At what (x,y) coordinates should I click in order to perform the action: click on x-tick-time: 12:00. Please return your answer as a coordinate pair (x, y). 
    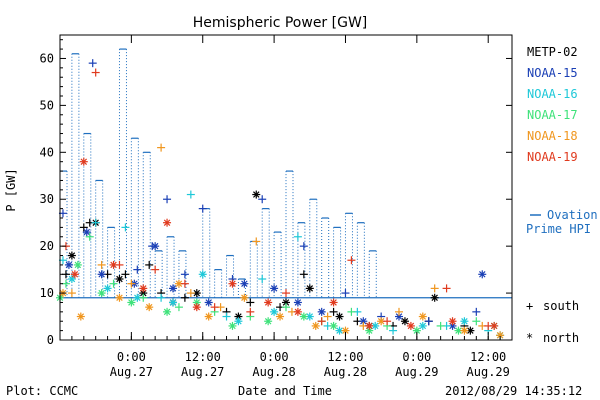
    Looking at the image, I should click on (345, 357).